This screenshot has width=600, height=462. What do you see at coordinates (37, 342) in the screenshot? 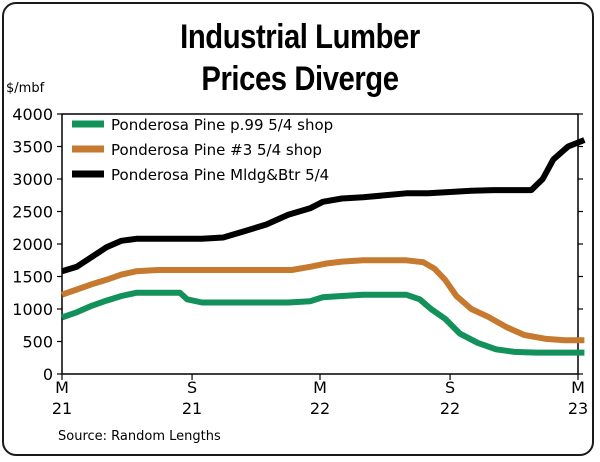
I see `y-tick-label: 500` at bounding box center [37, 342].